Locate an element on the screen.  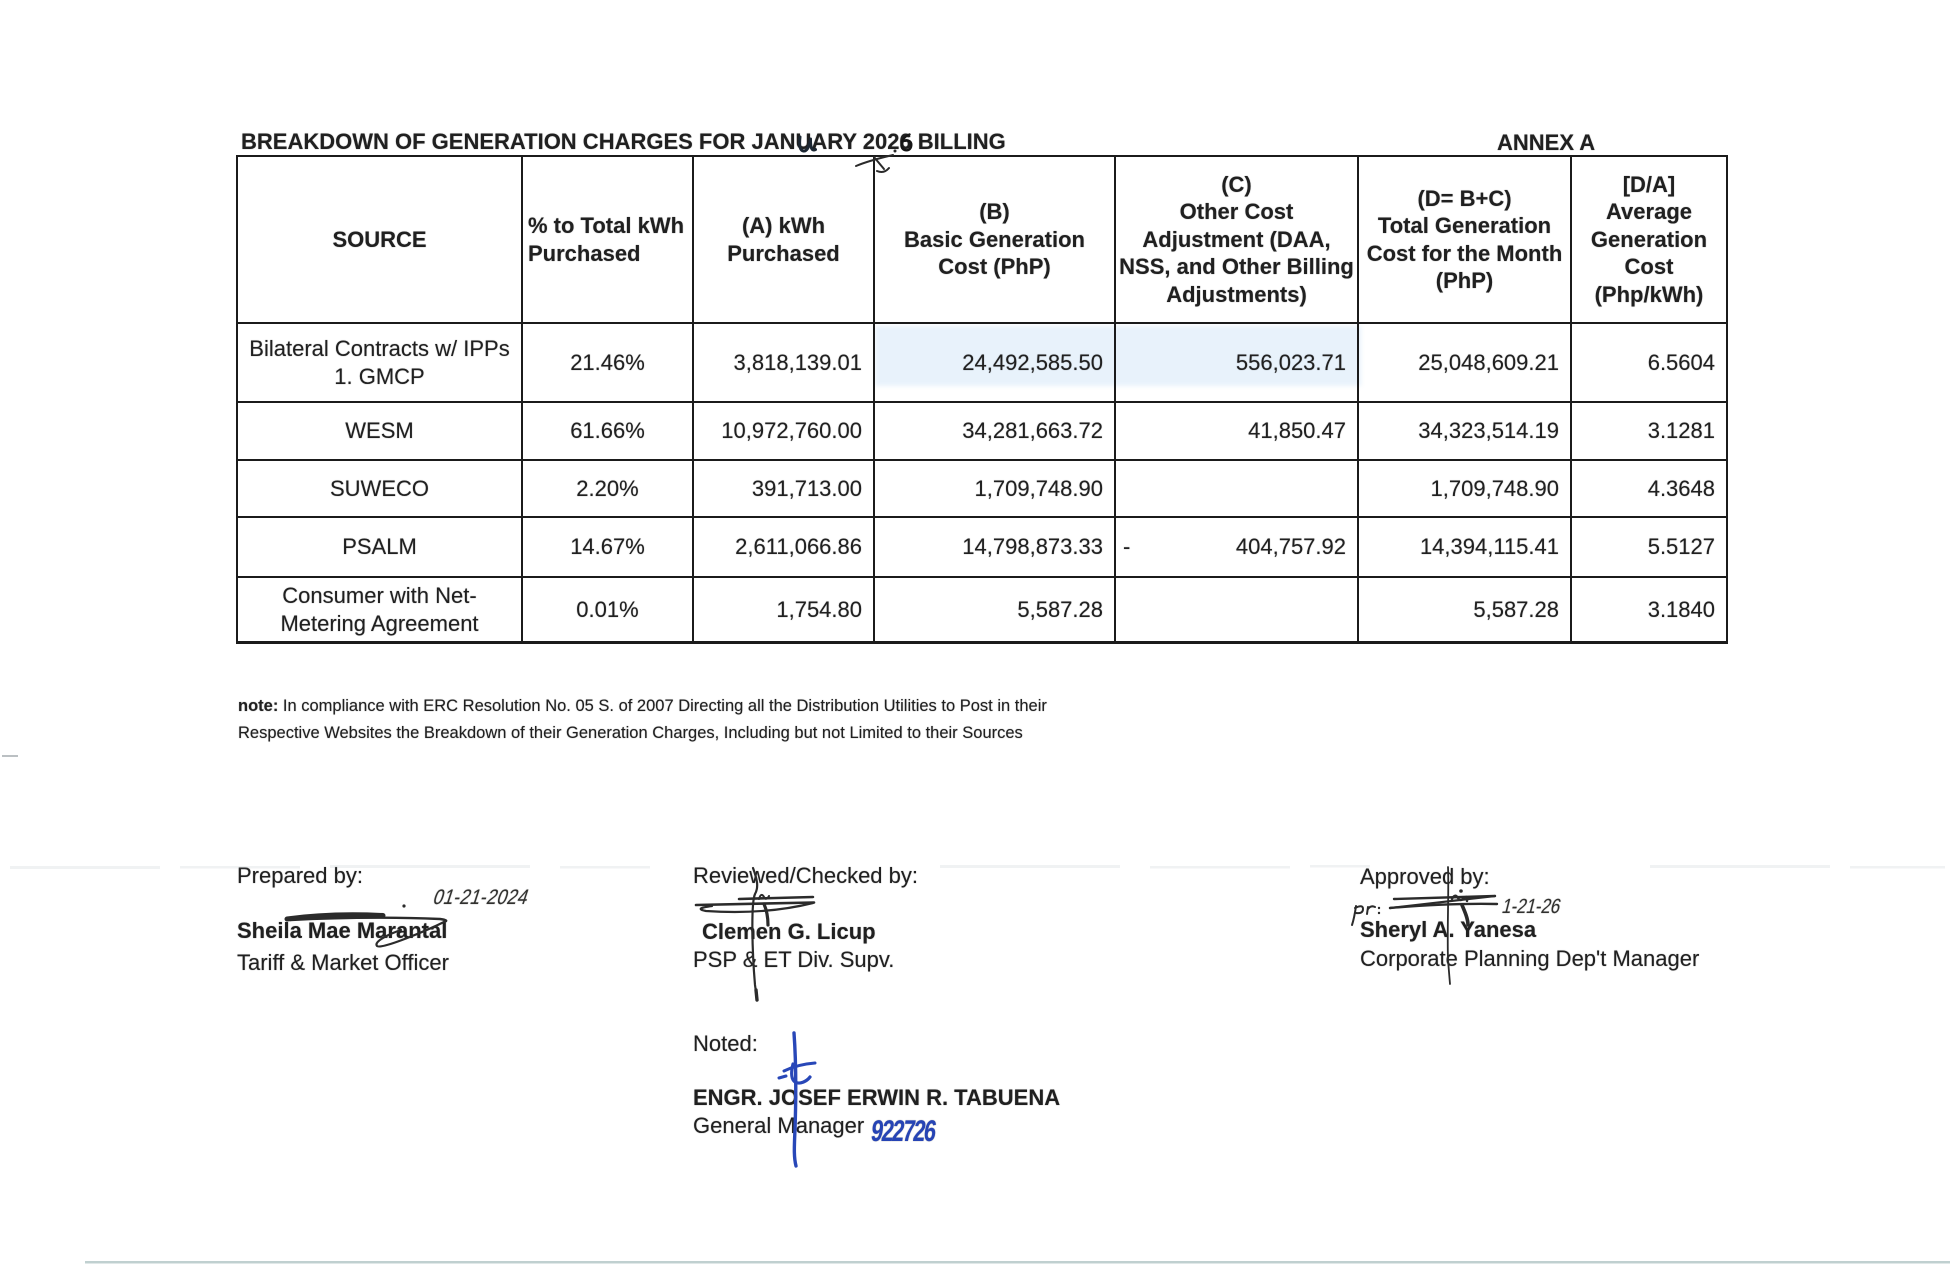
svg-text: 922726 is located at coordinates (903, 1131).